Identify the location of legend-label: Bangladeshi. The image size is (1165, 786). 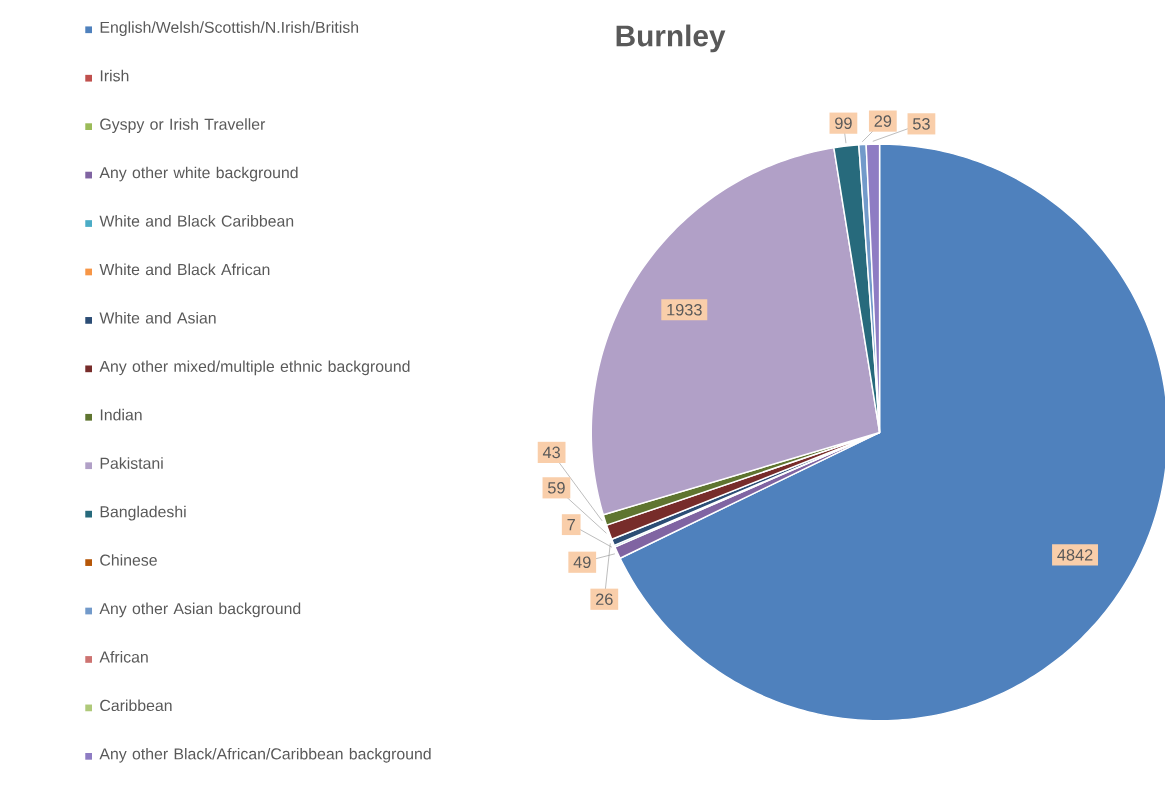
(143, 513).